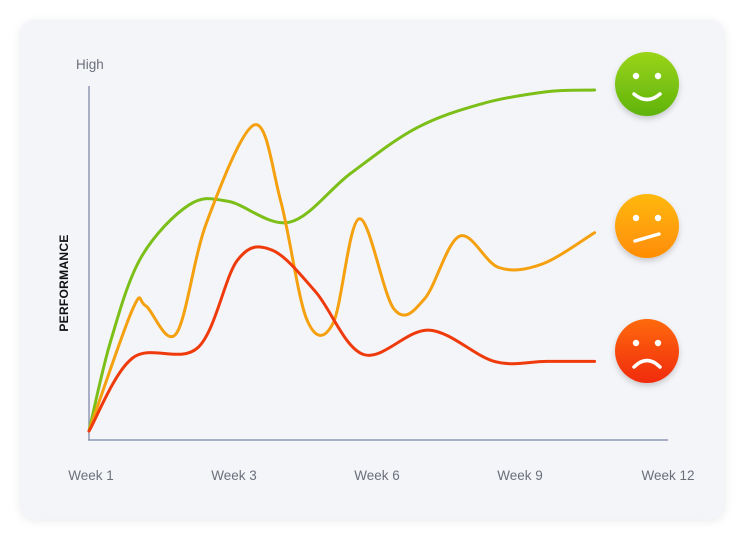 The image size is (745, 539). Describe the element at coordinates (647, 84) in the screenshot. I see `happy-face-icon` at that location.